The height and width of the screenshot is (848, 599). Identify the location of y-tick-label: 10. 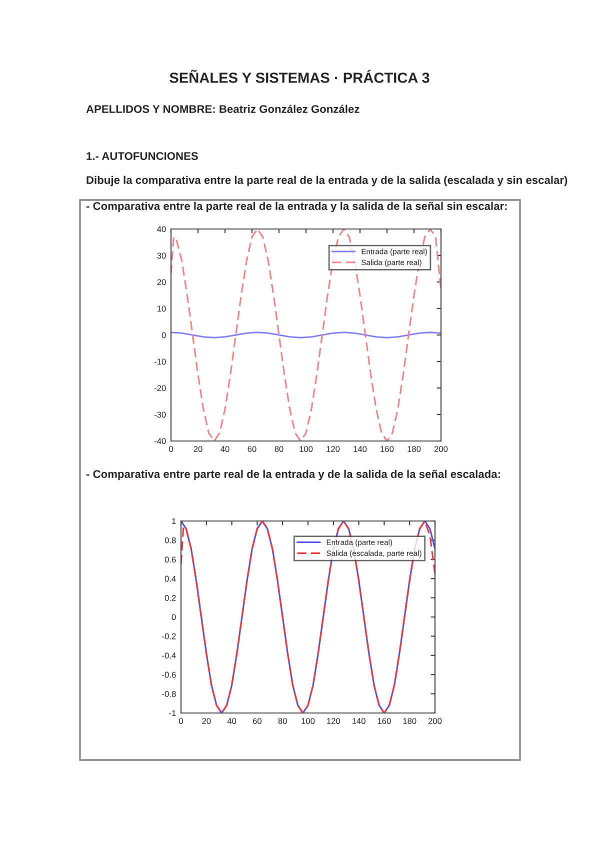
(162, 309).